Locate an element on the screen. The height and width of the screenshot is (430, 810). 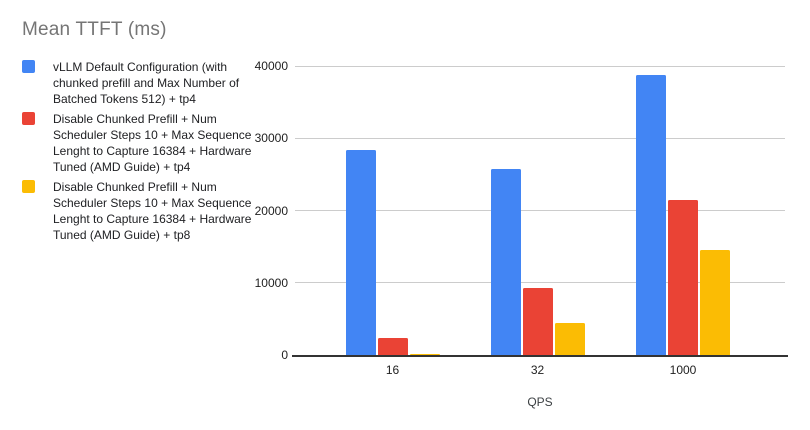
bar-32-series1 is located at coordinates (505, 261).